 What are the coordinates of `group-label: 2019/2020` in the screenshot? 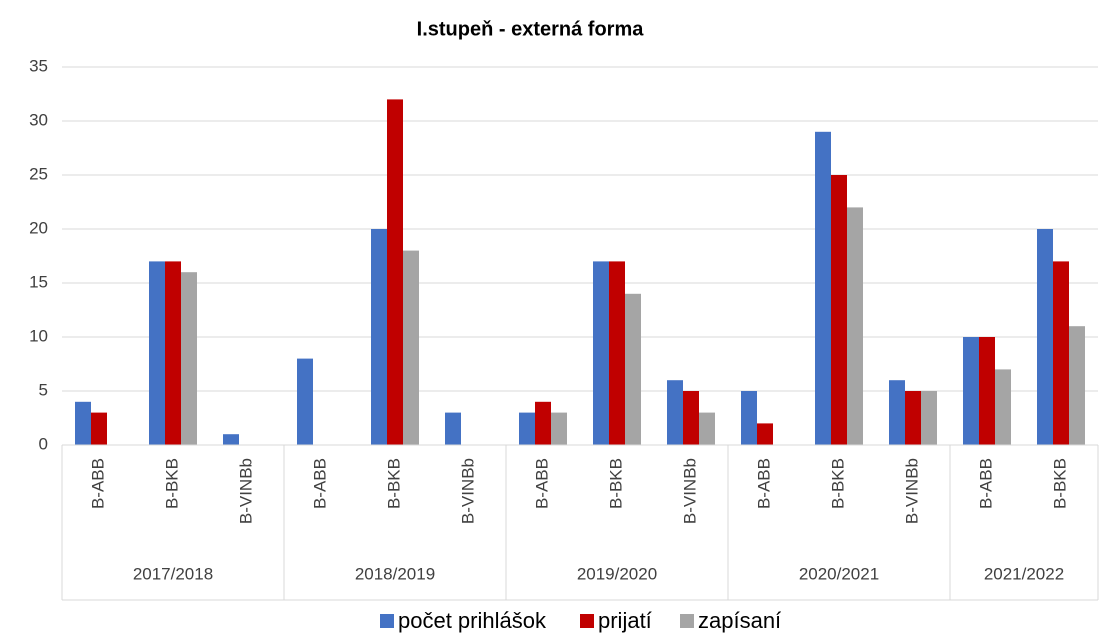 It's located at (617, 573).